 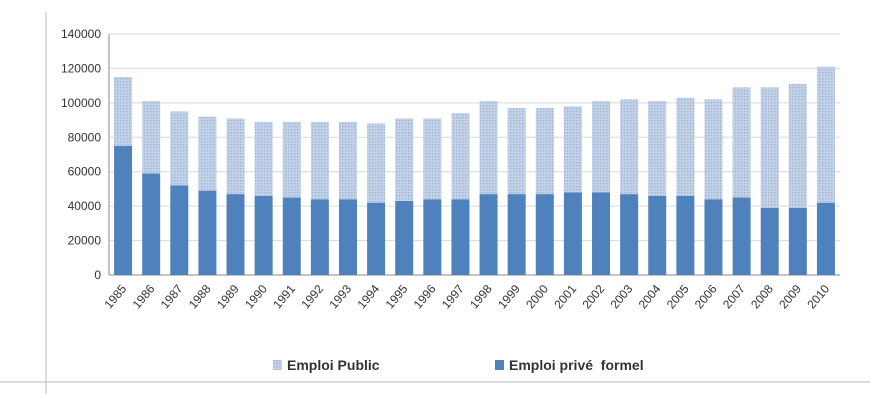 I want to click on x-tick-label: 1992, so click(x=312, y=297).